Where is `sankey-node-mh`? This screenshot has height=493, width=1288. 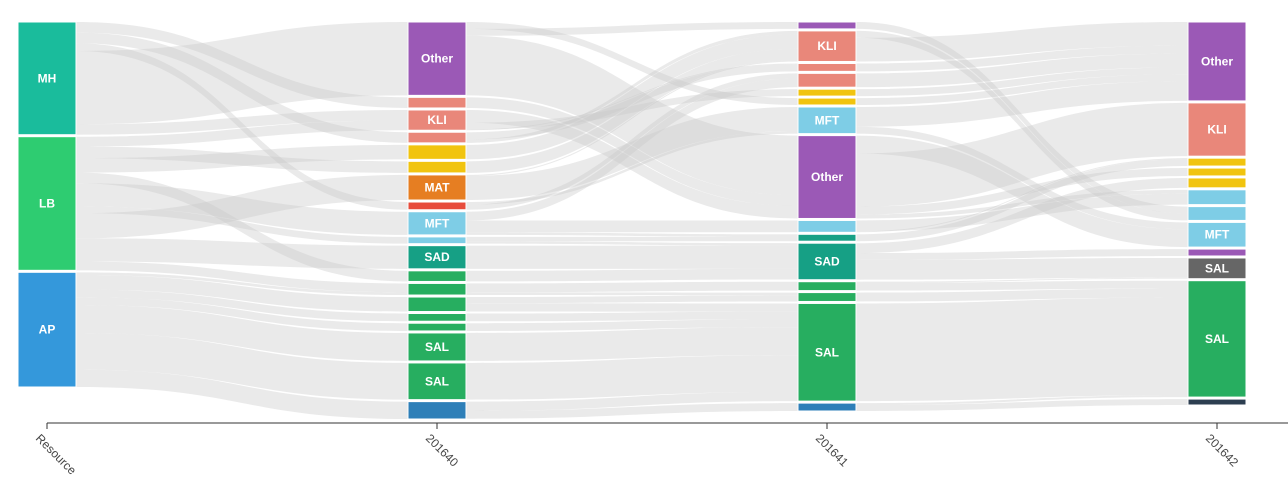
sankey-node-mh is located at coordinates (47, 78).